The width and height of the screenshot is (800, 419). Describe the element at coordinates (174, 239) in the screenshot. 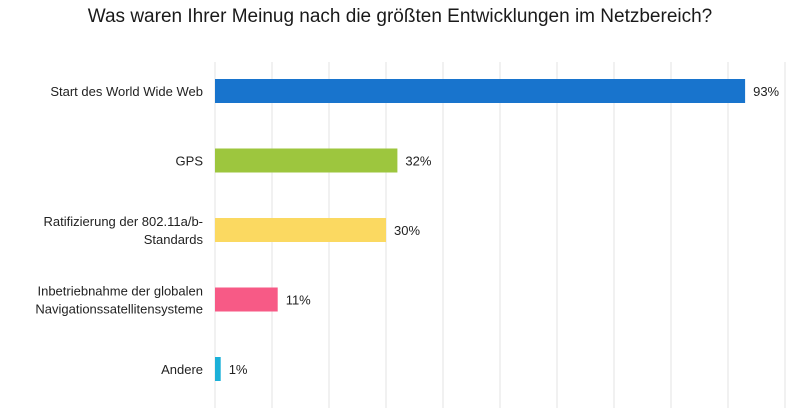

I see `category-label: Standards` at that location.